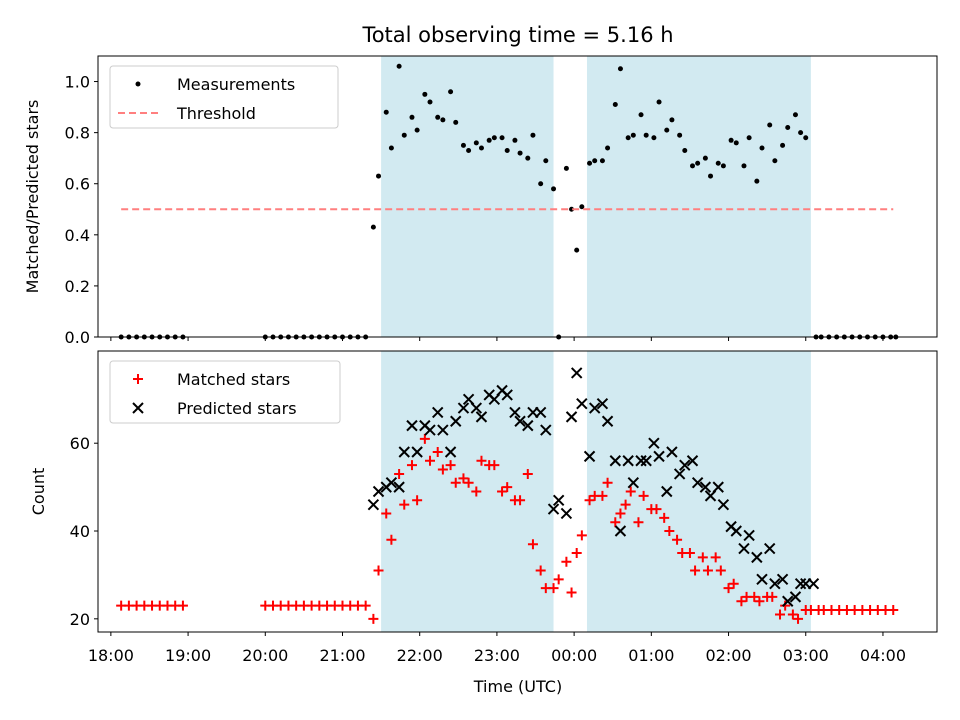 The image size is (960, 720). What do you see at coordinates (225, 392) in the screenshot?
I see `bottom-legend: Matched stars Predicted stars` at bounding box center [225, 392].